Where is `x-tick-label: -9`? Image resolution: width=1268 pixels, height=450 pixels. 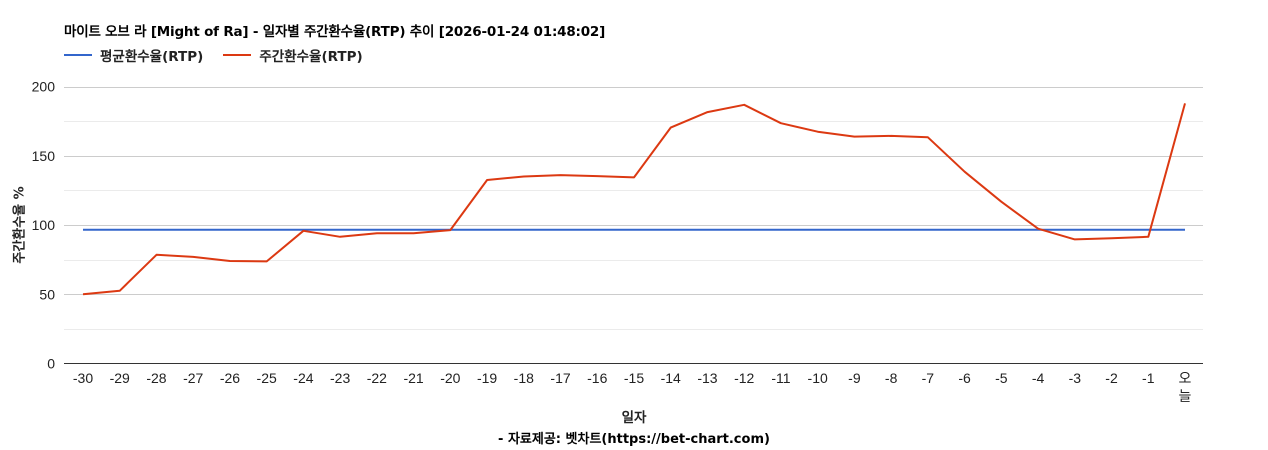
x-tick-label: -9 is located at coordinates (854, 378).